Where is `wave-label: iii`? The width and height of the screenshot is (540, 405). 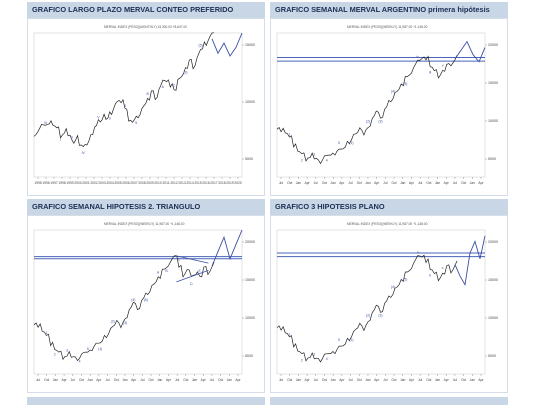
wave-label: iii is located at coordinates (430, 73).